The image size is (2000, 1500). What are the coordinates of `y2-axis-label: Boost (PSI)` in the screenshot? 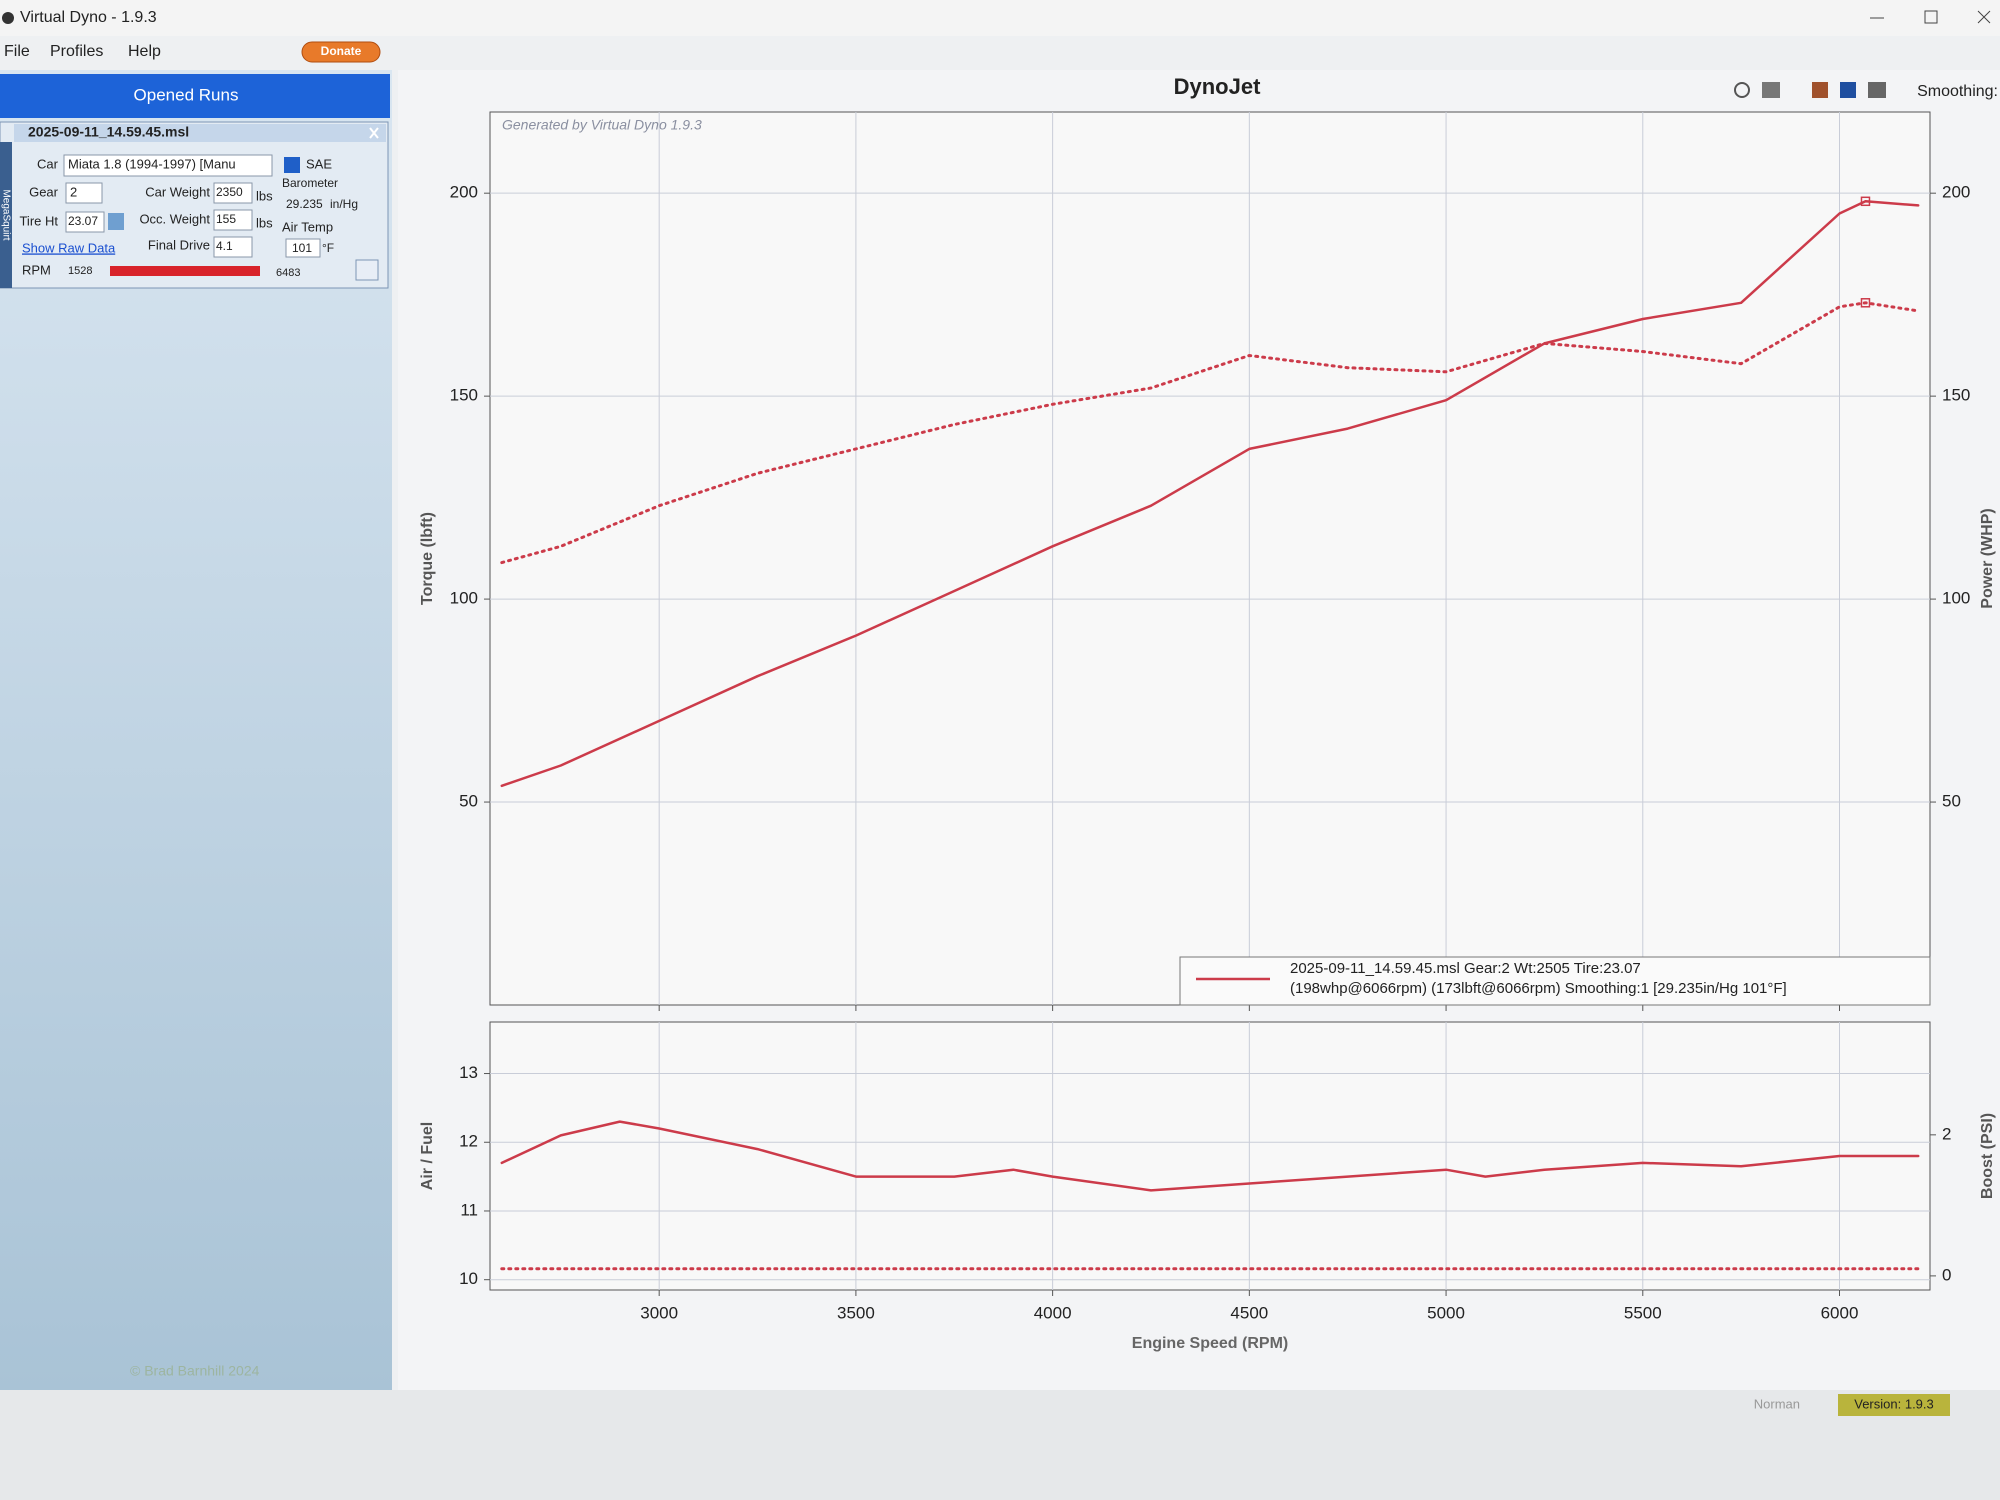 It's located at (1987, 1156).